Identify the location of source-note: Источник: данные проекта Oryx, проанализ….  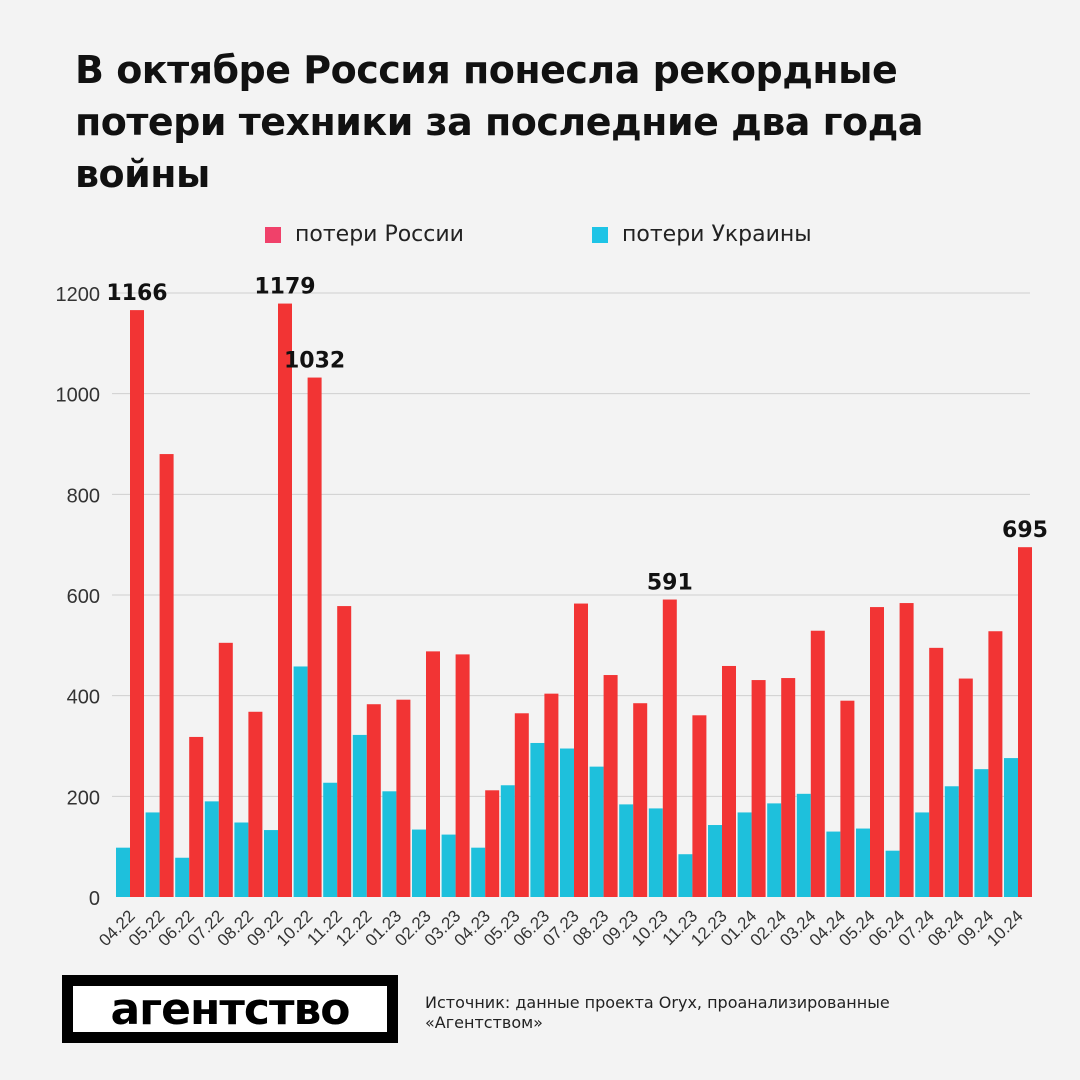
(657, 1012).